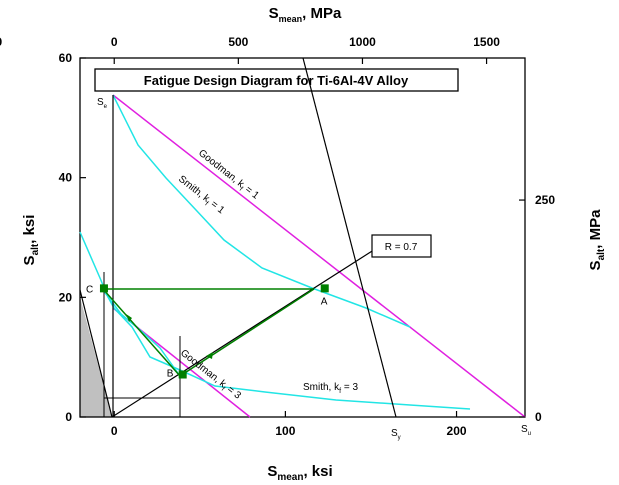 The height and width of the screenshot is (485, 619). Describe the element at coordinates (102, 103) in the screenshot. I see `se-label: Se` at that location.